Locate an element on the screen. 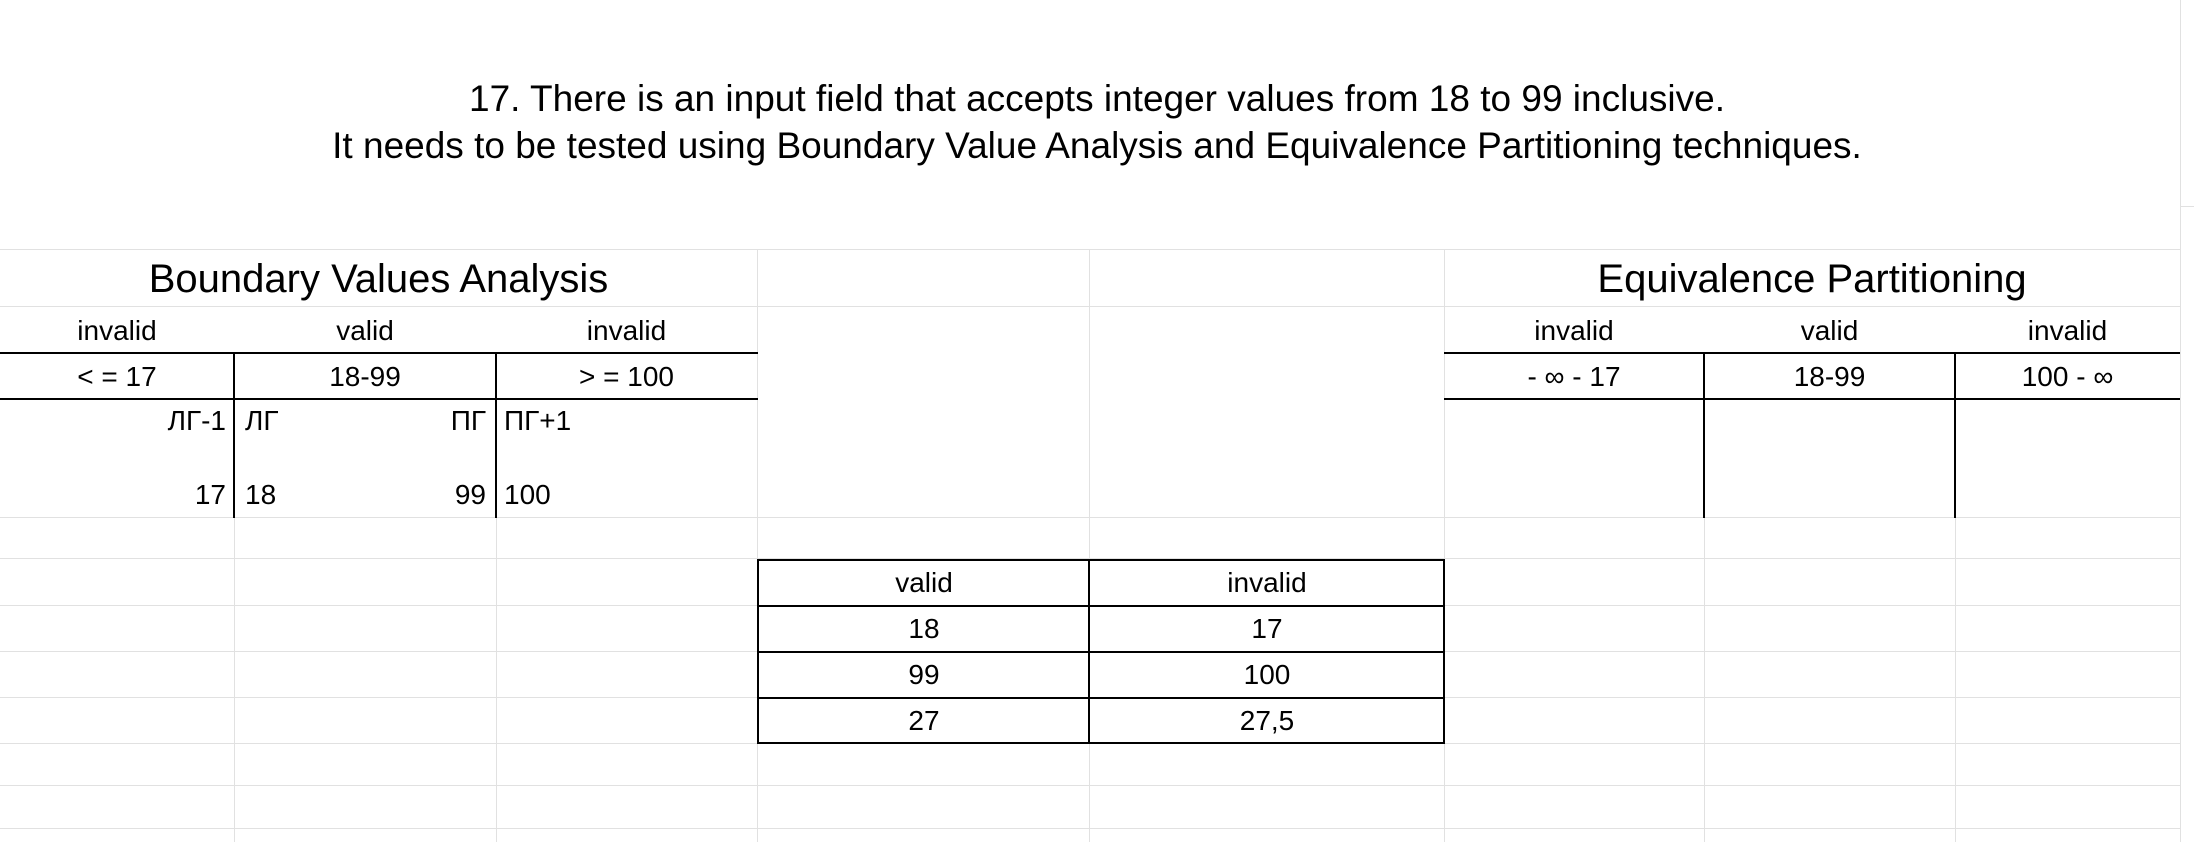 Image resolution: width=2194 pixels, height=842 pixels. bva-class-valid: valid is located at coordinates (365, 330).